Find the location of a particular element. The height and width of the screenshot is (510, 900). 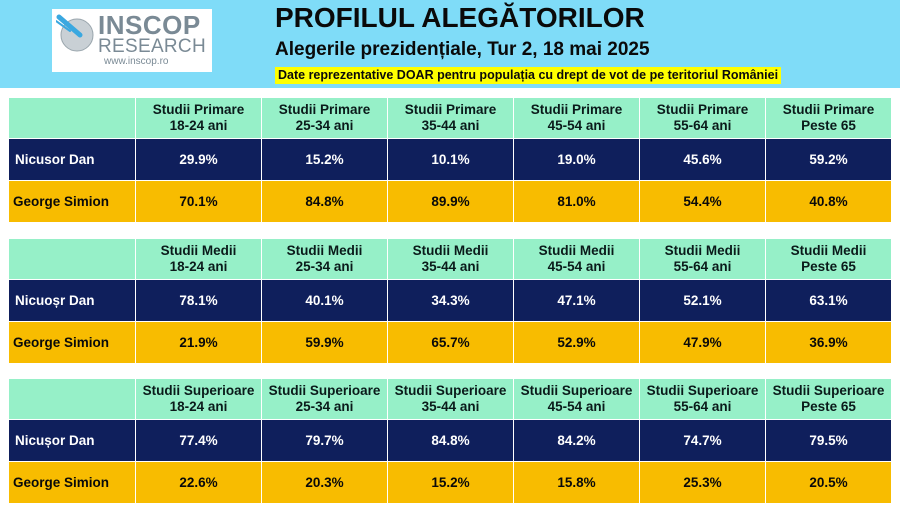

value-cell: 70.1% is located at coordinates (198, 201).